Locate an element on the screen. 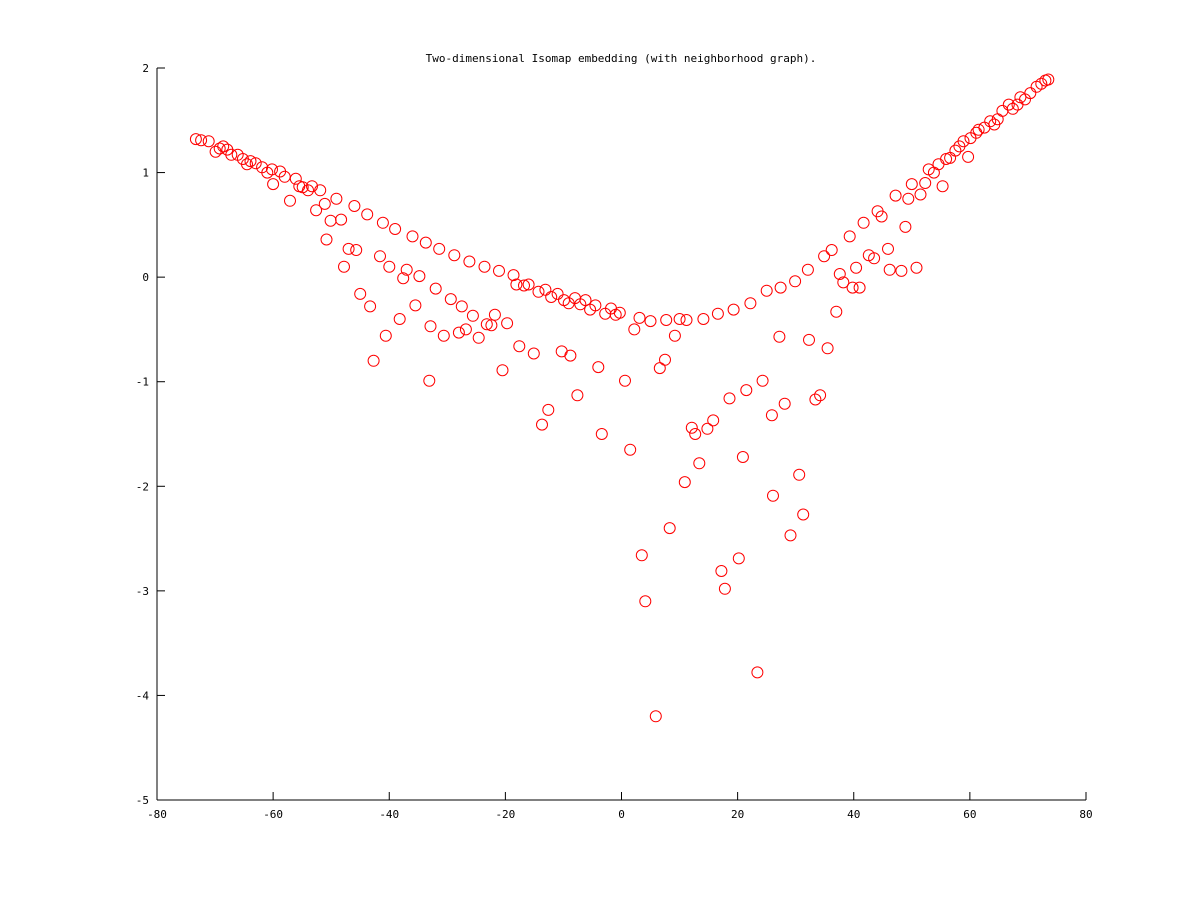 The height and width of the screenshot is (900, 1200). y-tick-label: -2 is located at coordinates (142, 486).